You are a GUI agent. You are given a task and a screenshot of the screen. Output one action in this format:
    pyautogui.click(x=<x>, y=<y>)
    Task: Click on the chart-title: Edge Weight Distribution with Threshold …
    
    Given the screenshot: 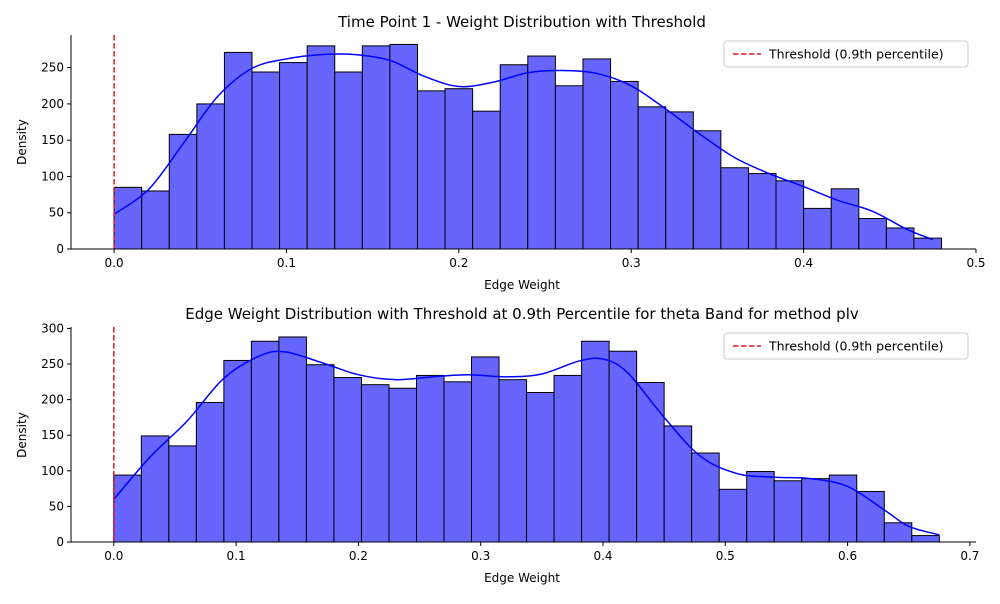 What is the action you would take?
    pyautogui.click(x=522, y=314)
    